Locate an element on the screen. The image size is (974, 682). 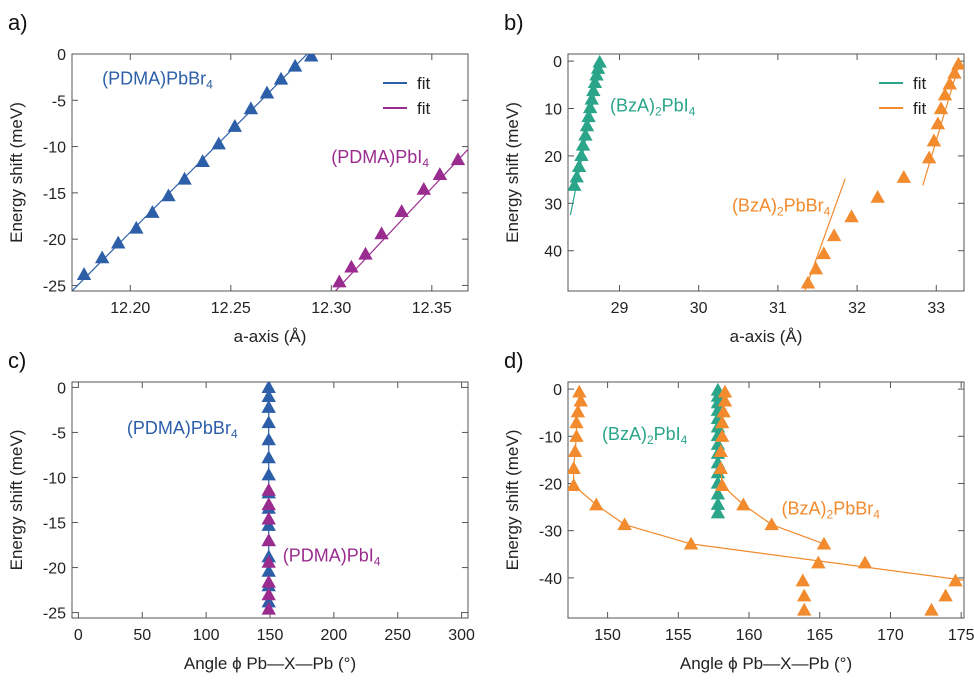
x-tick-label: 100 is located at coordinates (206, 635).